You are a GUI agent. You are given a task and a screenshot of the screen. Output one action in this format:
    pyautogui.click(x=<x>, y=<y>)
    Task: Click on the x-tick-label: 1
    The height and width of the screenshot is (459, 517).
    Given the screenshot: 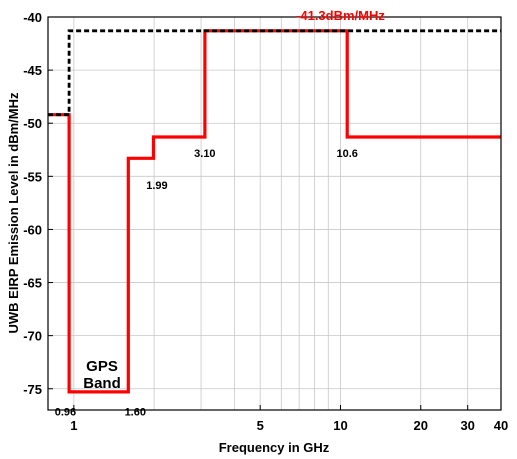 What is the action you would take?
    pyautogui.click(x=73, y=425)
    